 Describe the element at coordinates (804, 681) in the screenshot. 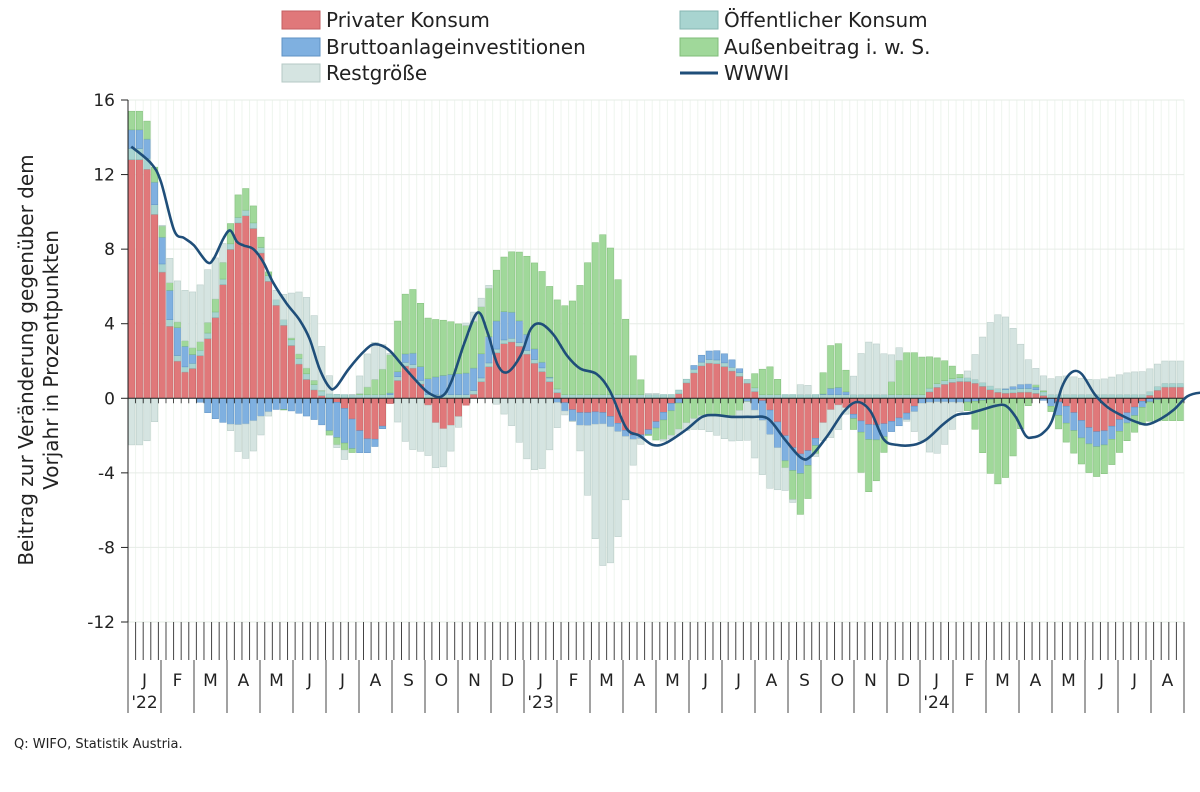

I see `month-label: S` at that location.